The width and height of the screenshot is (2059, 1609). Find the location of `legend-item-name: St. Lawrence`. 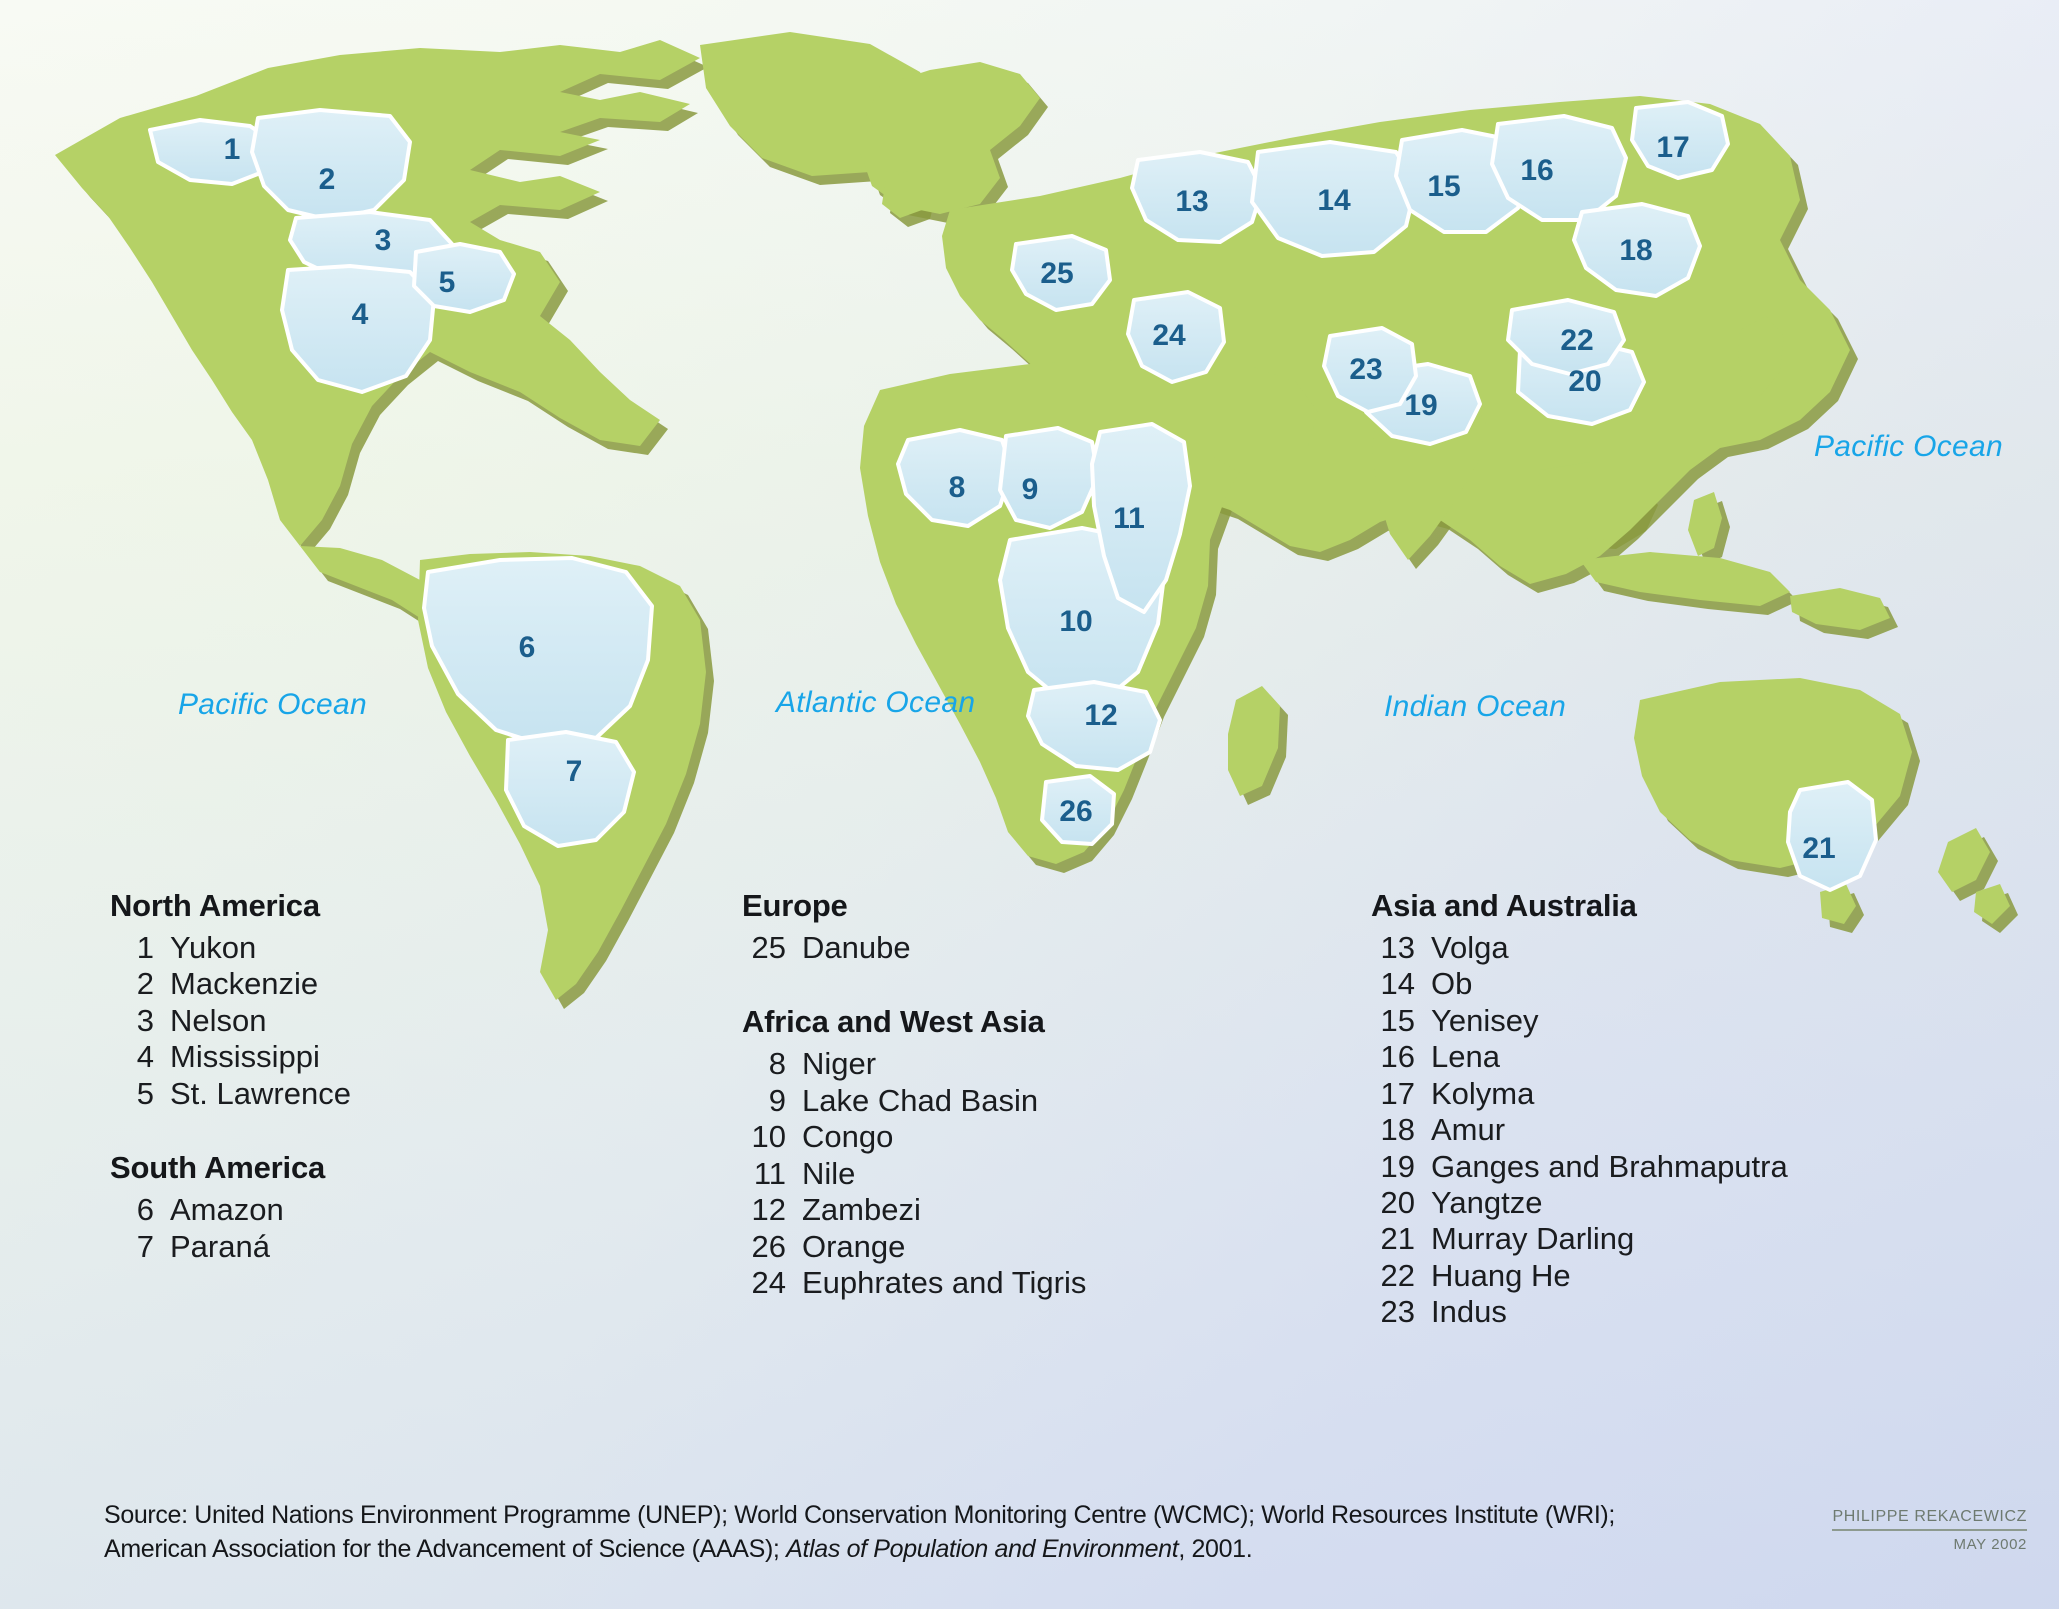

legend-item-name: St. Lawrence is located at coordinates (260, 1093).